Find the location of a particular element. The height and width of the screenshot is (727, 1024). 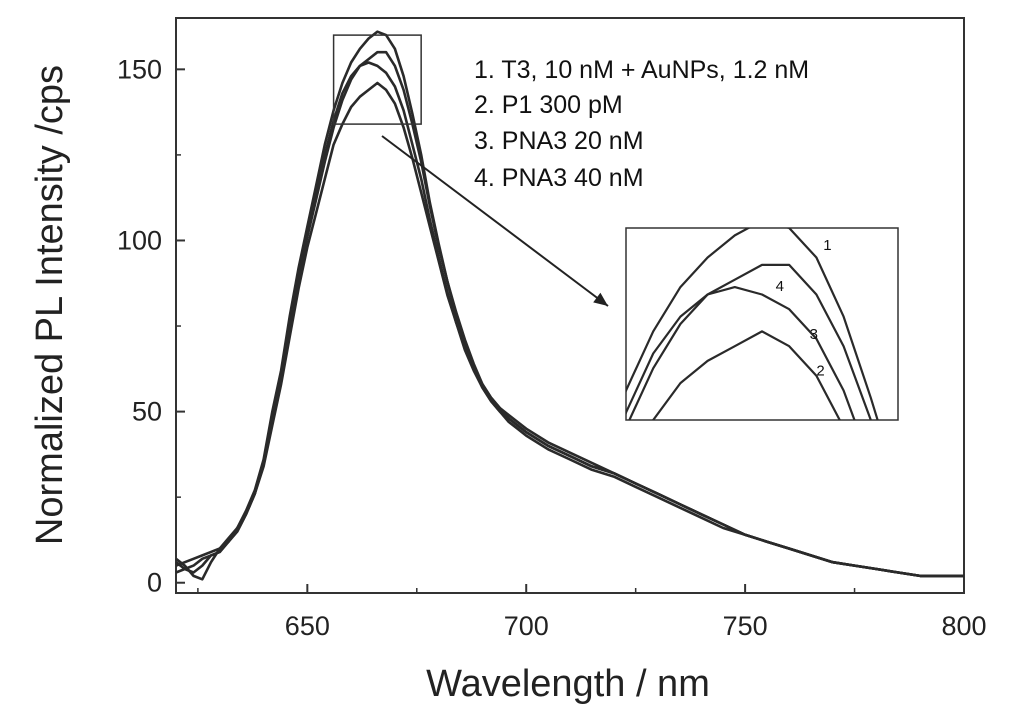

legend-entry-3: 3. PNA3 20 nM is located at coordinates (559, 141).